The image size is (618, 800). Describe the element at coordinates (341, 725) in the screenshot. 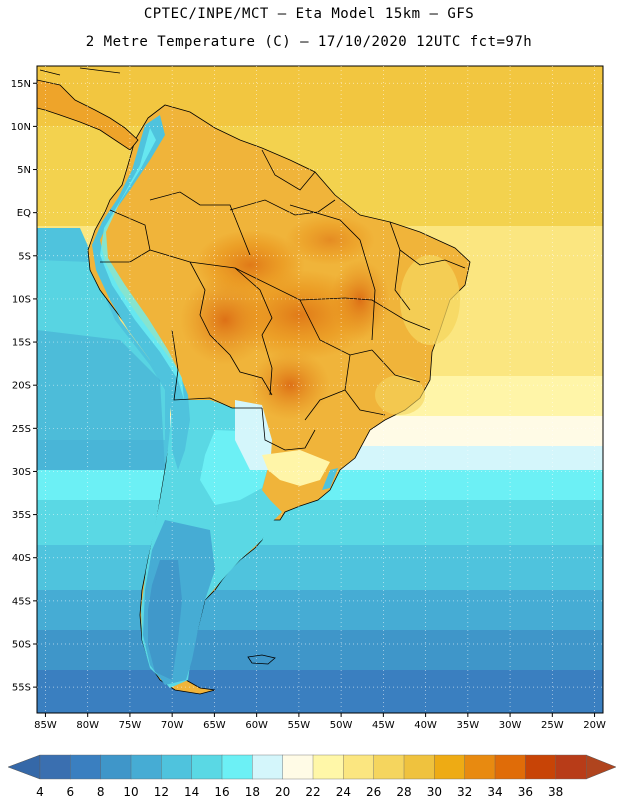

I see `lon-tick-label: 50W` at that location.